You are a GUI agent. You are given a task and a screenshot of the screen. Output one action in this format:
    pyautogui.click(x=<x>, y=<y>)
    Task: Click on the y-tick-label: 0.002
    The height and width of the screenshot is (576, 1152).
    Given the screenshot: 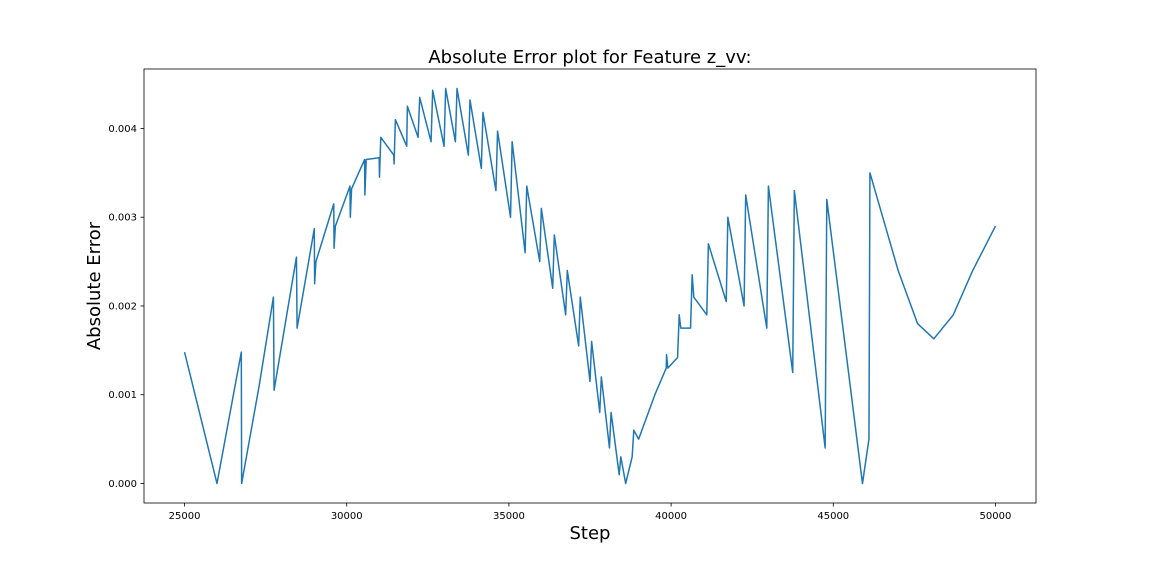 What is the action you would take?
    pyautogui.click(x=122, y=306)
    